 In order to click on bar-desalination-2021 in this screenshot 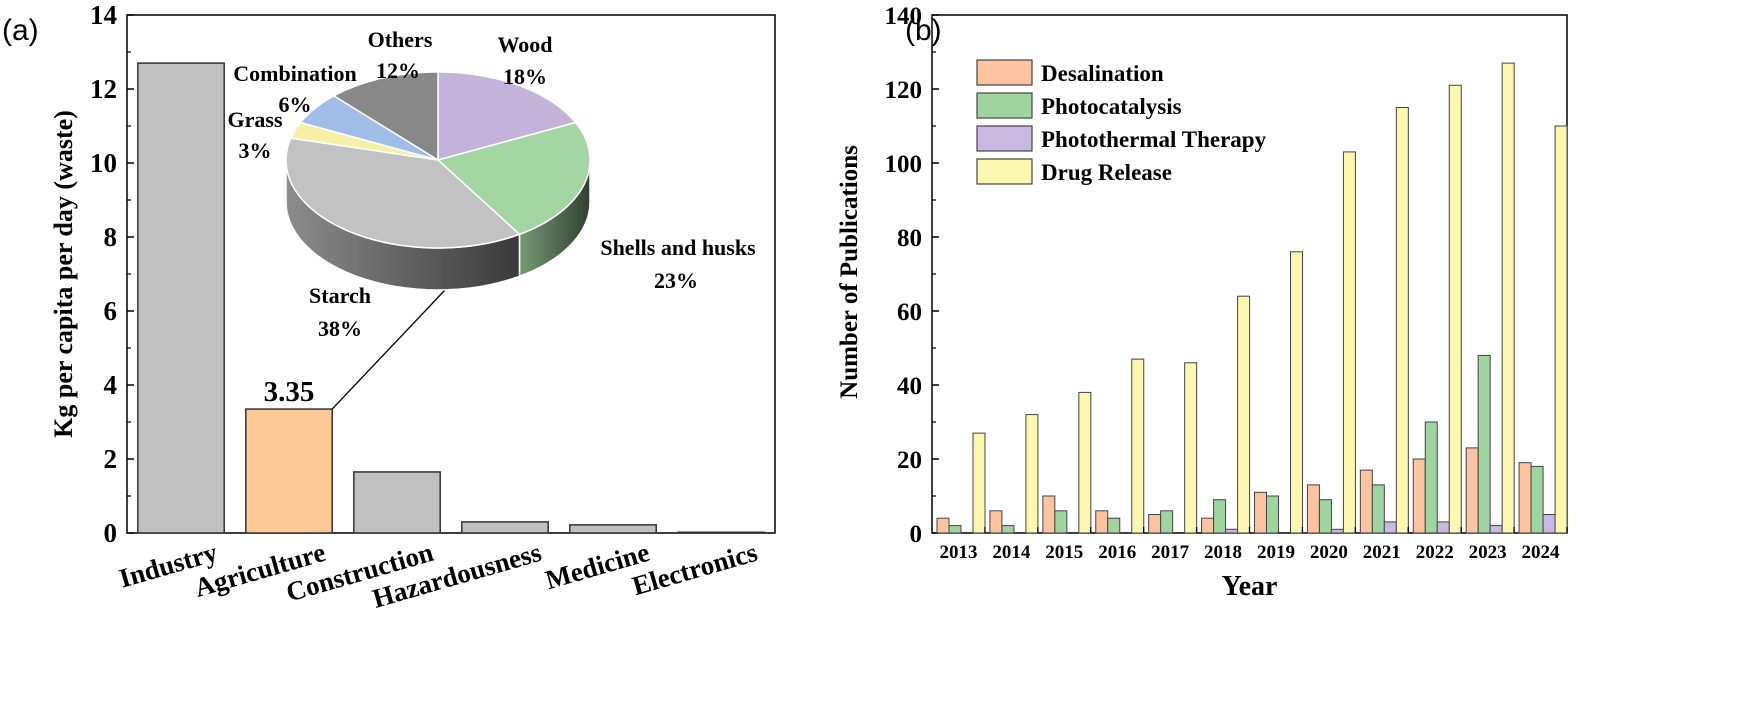, I will do `click(1366, 501)`.